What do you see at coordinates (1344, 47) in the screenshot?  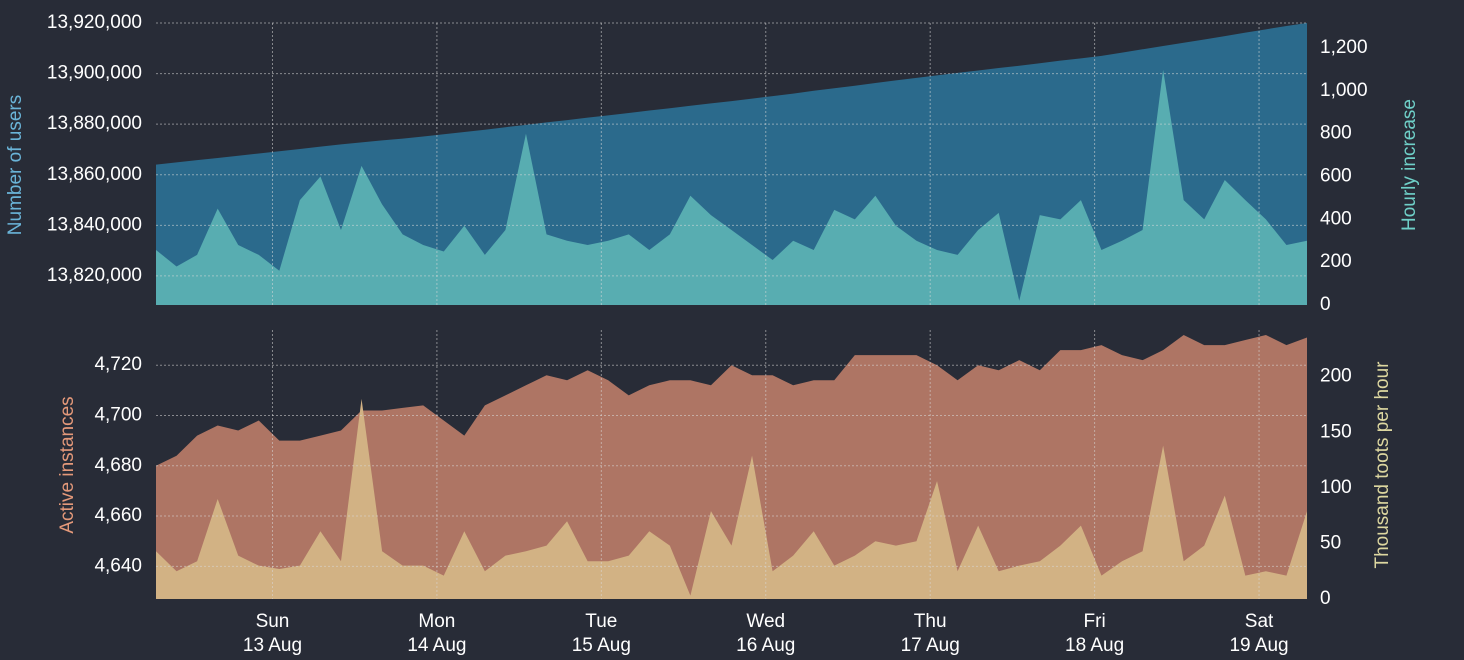 I see `y2-tick-label: 1,200` at bounding box center [1344, 47].